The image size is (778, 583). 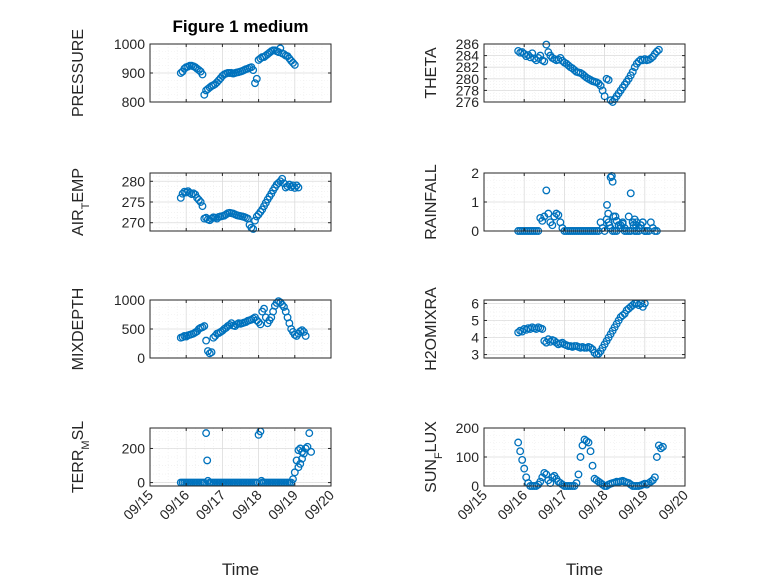 I want to click on subplot-3: 270 275 280 AIRTEMP, so click(x=201, y=202).